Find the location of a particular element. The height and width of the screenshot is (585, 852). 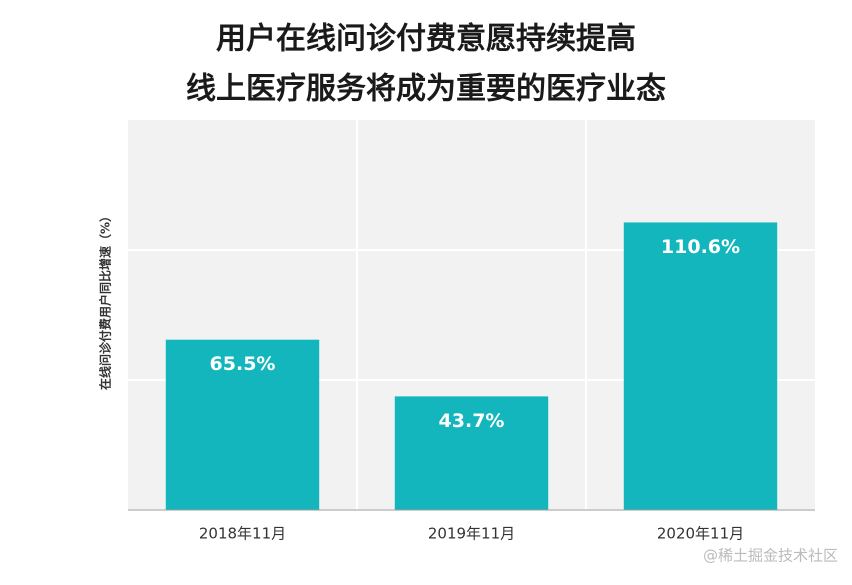

x-tick-label: 2019年11月 is located at coordinates (471, 534).